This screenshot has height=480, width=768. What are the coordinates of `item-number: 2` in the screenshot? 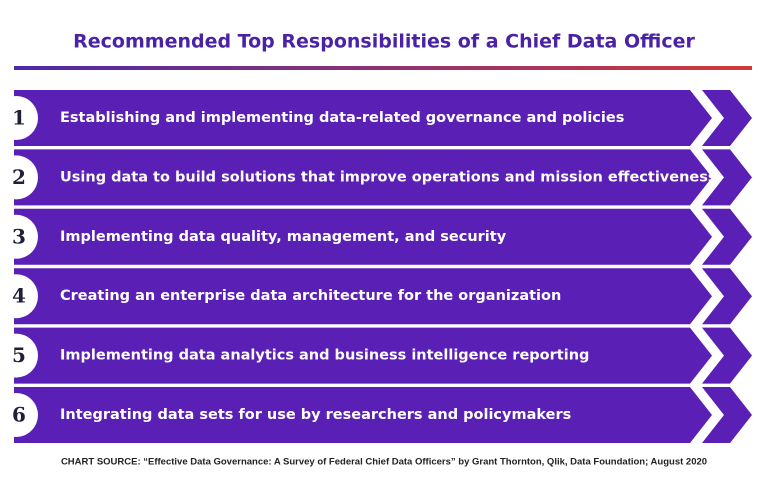 It's located at (19, 177).